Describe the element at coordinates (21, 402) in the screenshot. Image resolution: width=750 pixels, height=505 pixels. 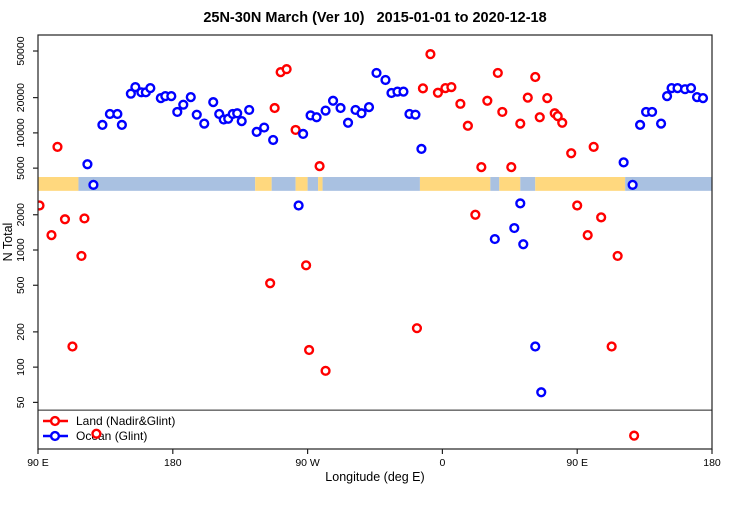
I see `y-tick-label: 50` at that location.